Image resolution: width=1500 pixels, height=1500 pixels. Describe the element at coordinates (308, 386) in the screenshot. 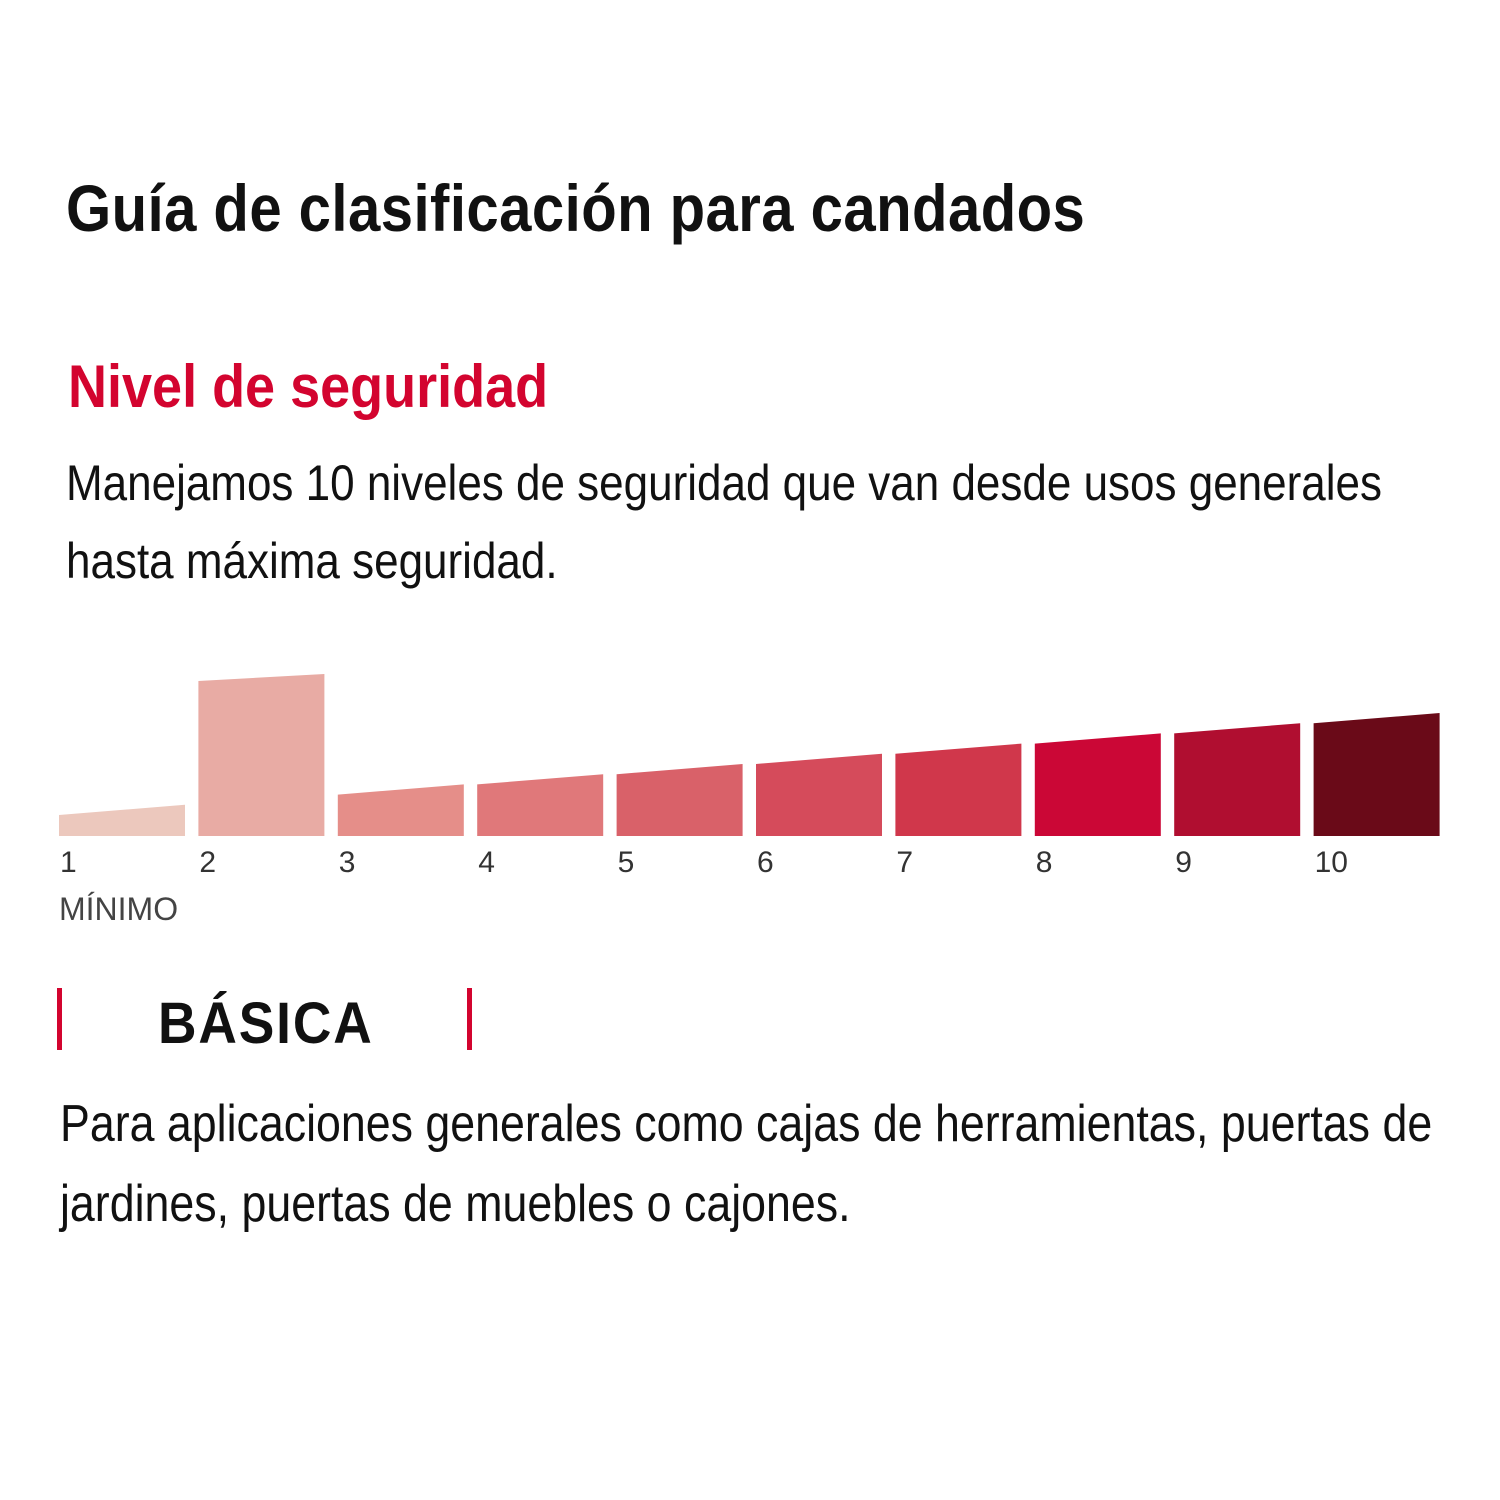

I see `section-heading: Nivel de seguridad` at that location.